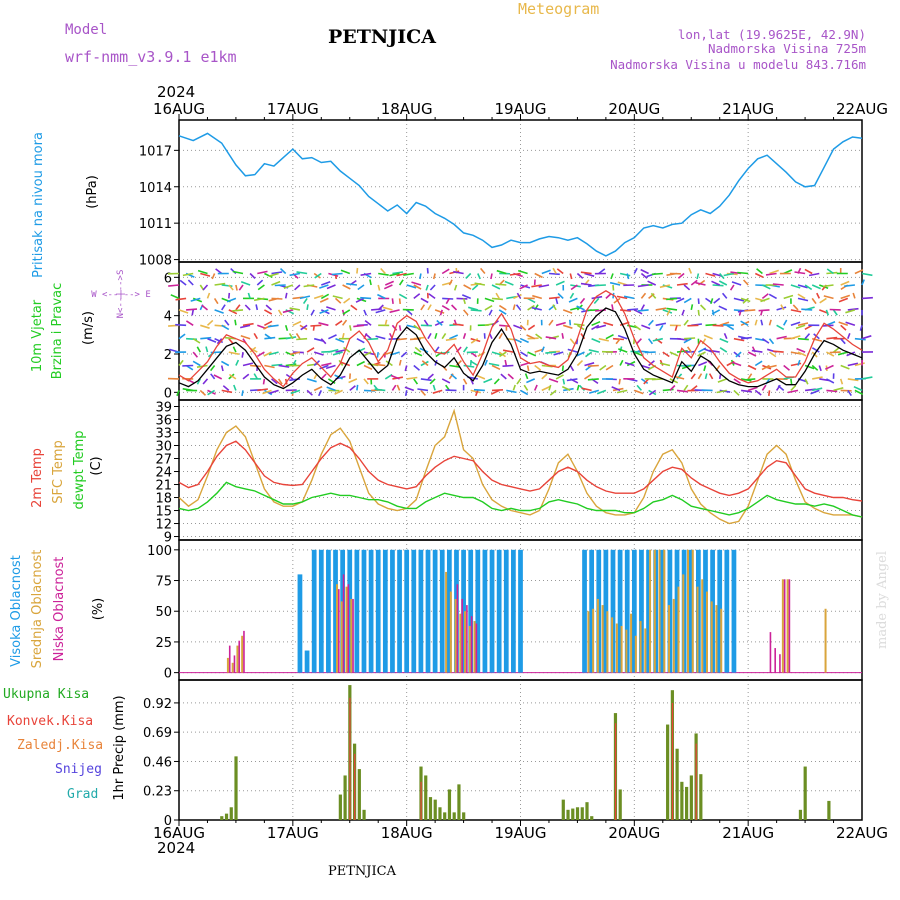 The height and width of the screenshot is (900, 900). I want to click on y-tick-label: 0.92, so click(157, 704).